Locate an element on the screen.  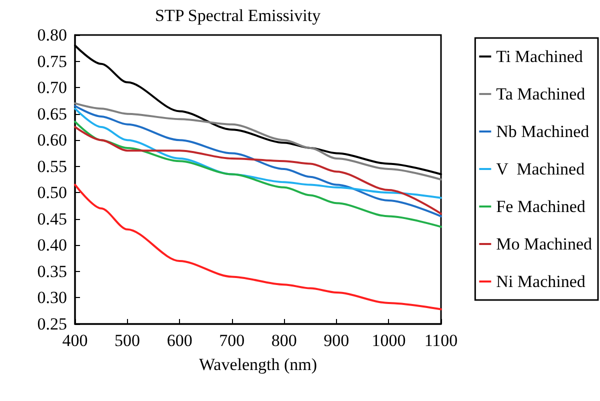
y-tick-label: 0.35 is located at coordinates (52, 271).